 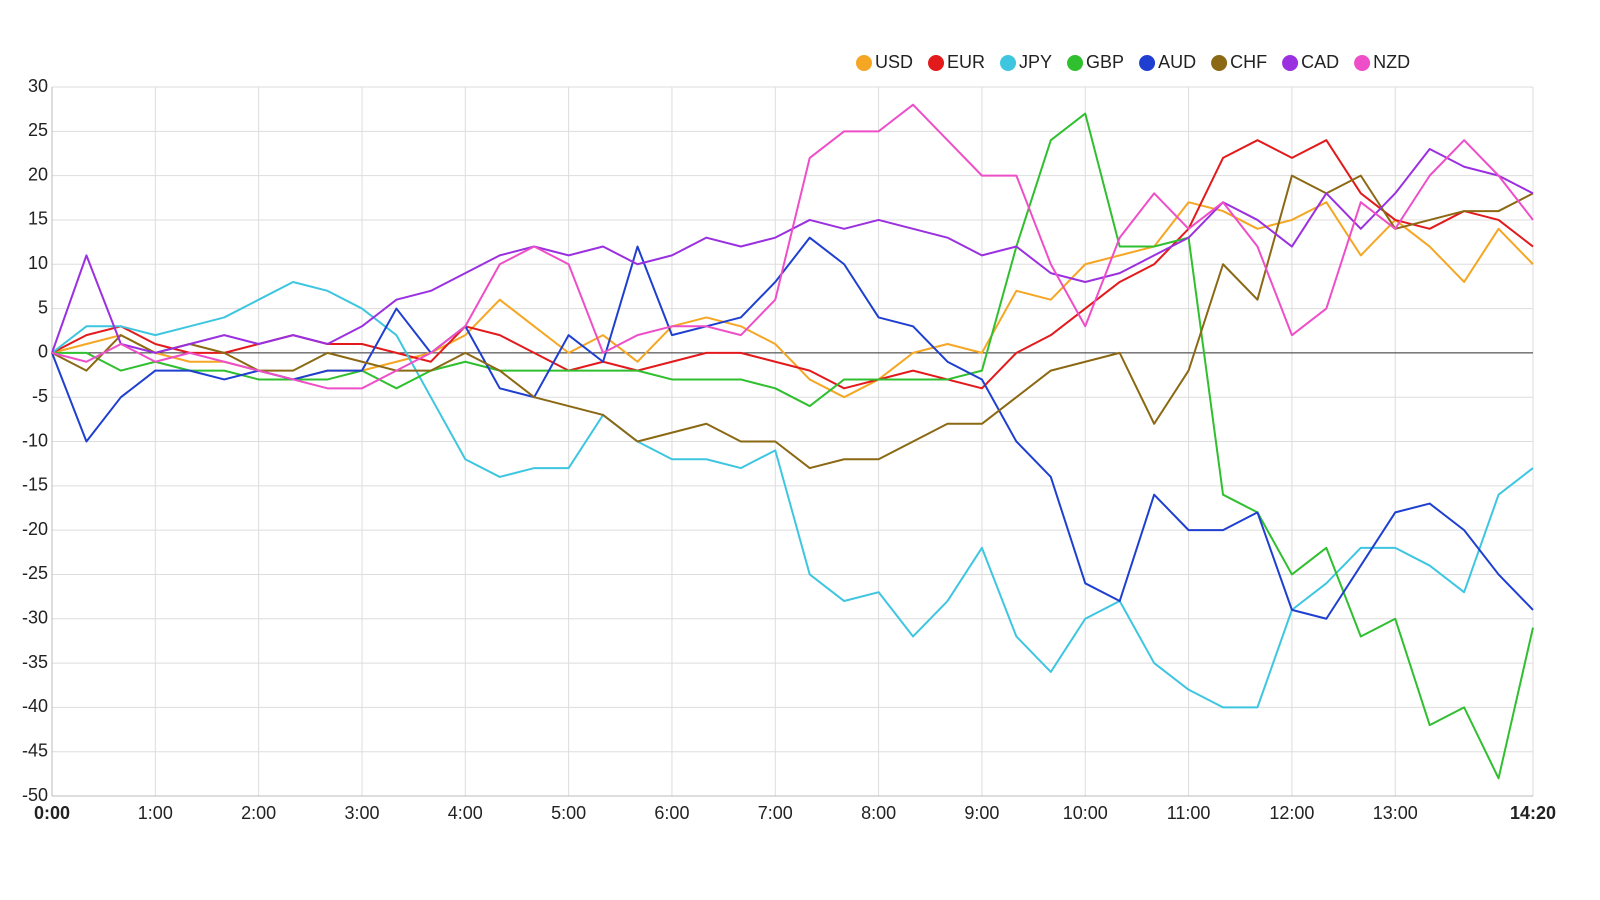 I want to click on y-tick-label: 5, so click(x=43, y=307).